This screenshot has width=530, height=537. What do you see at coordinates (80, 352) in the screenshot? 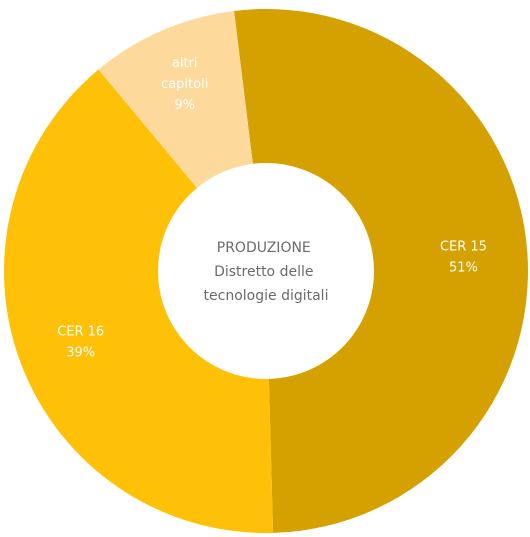
I see `slice-value-label: 39%` at bounding box center [80, 352].